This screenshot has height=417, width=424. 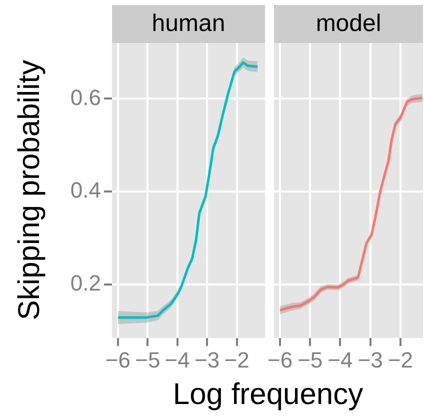 What do you see at coordinates (348, 24) in the screenshot?
I see `chart-title: model` at bounding box center [348, 24].